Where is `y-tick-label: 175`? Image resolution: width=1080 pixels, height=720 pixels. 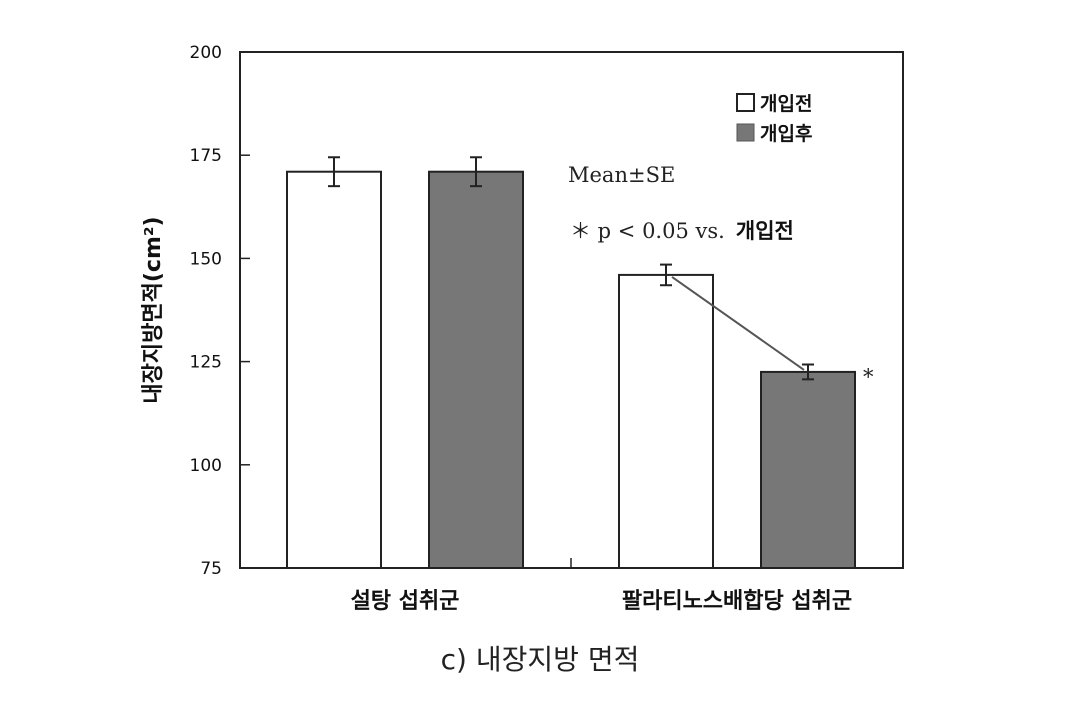
y-tick-label: 175 is located at coordinates (206, 156).